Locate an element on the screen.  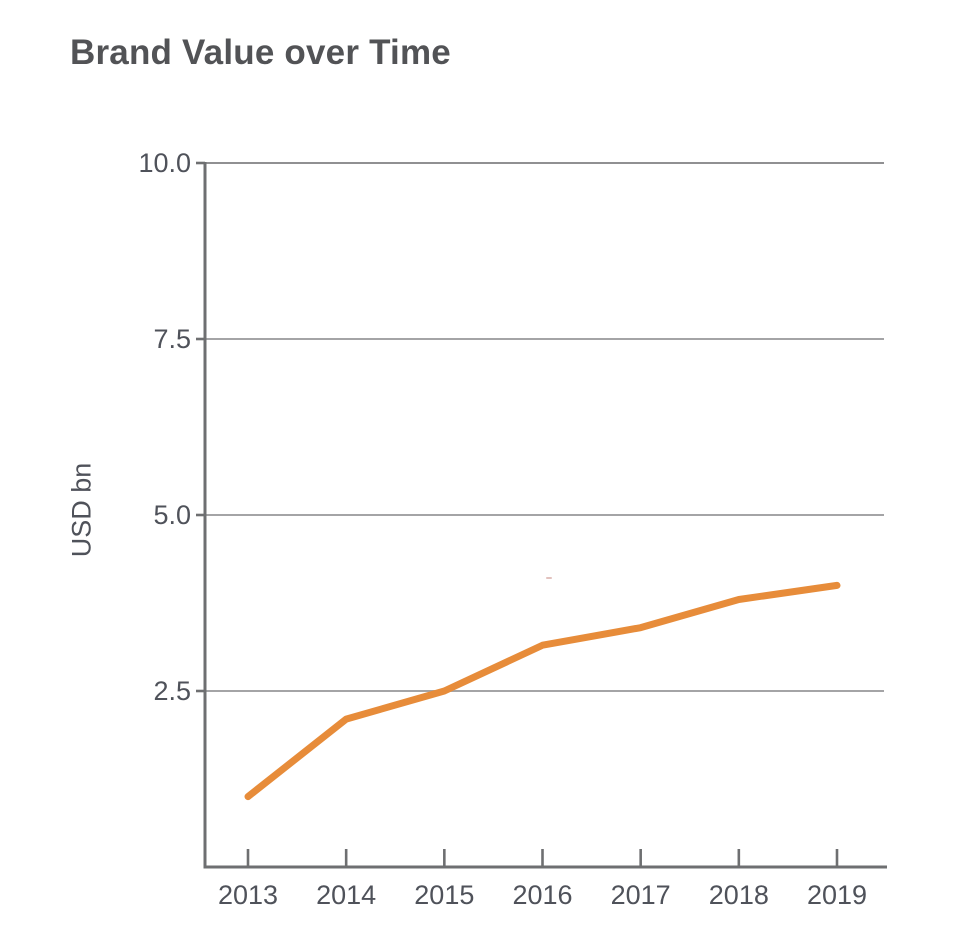
y-tick-label: 2.5 is located at coordinates (172, 691).